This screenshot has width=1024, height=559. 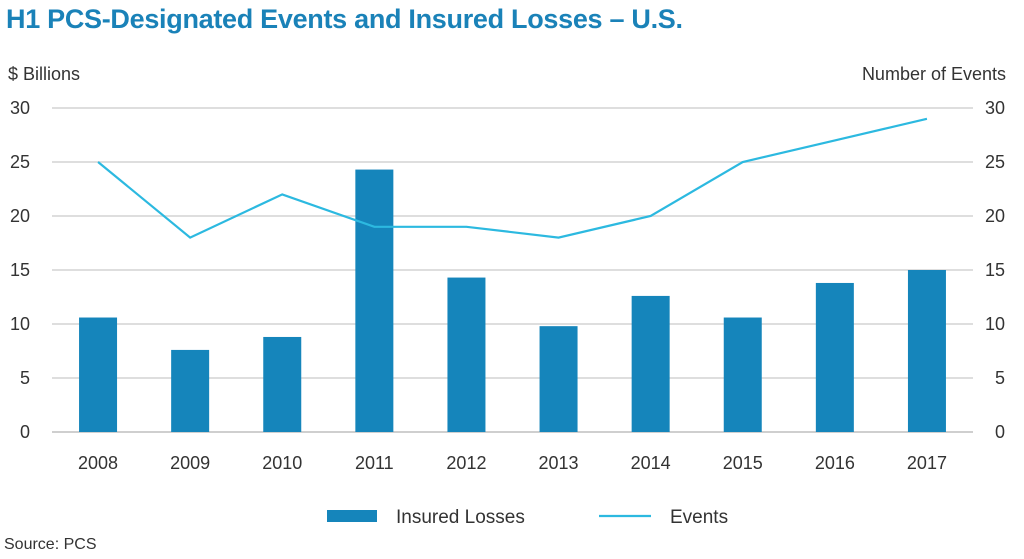 I want to click on x-tick-label: 2014, so click(x=651, y=463).